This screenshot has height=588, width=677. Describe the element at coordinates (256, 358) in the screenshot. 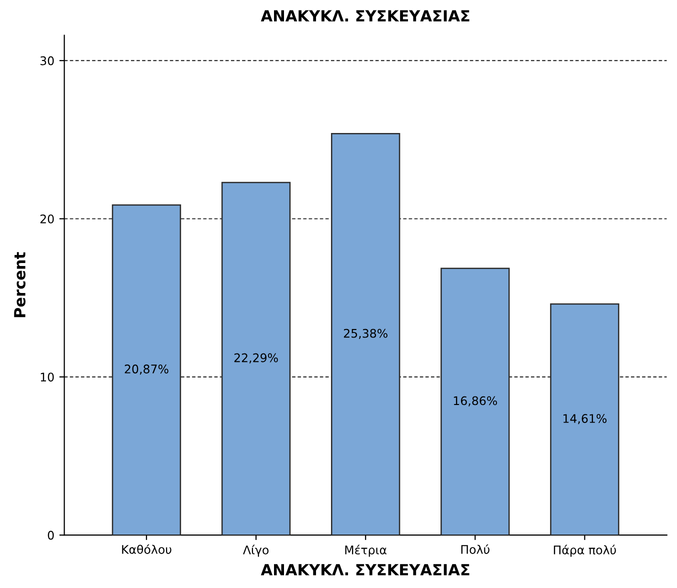

I see `data-label: 22,29%` at that location.